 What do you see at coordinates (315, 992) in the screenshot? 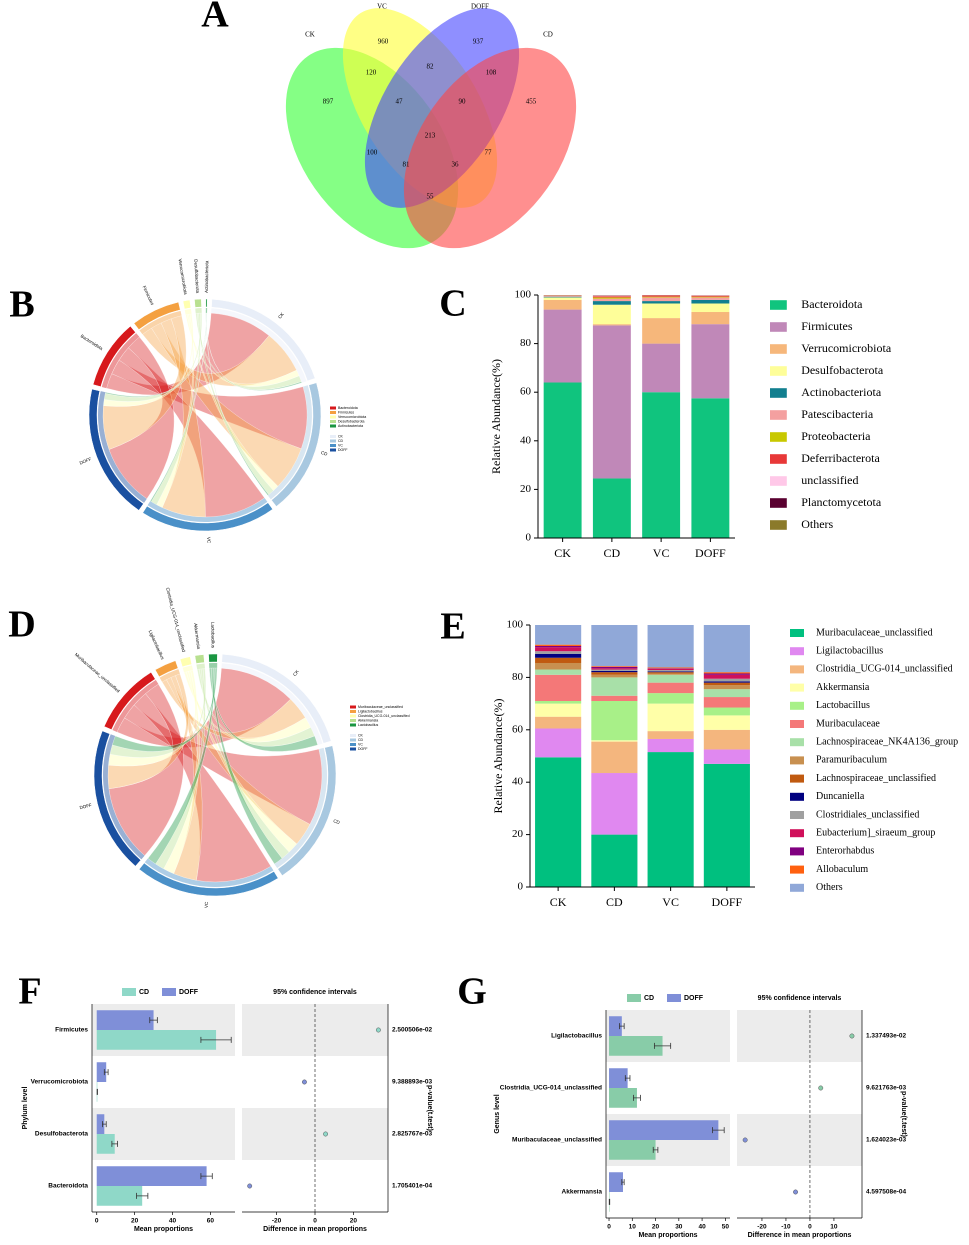
I see `ci-title: 95% confidence intervals` at bounding box center [315, 992].